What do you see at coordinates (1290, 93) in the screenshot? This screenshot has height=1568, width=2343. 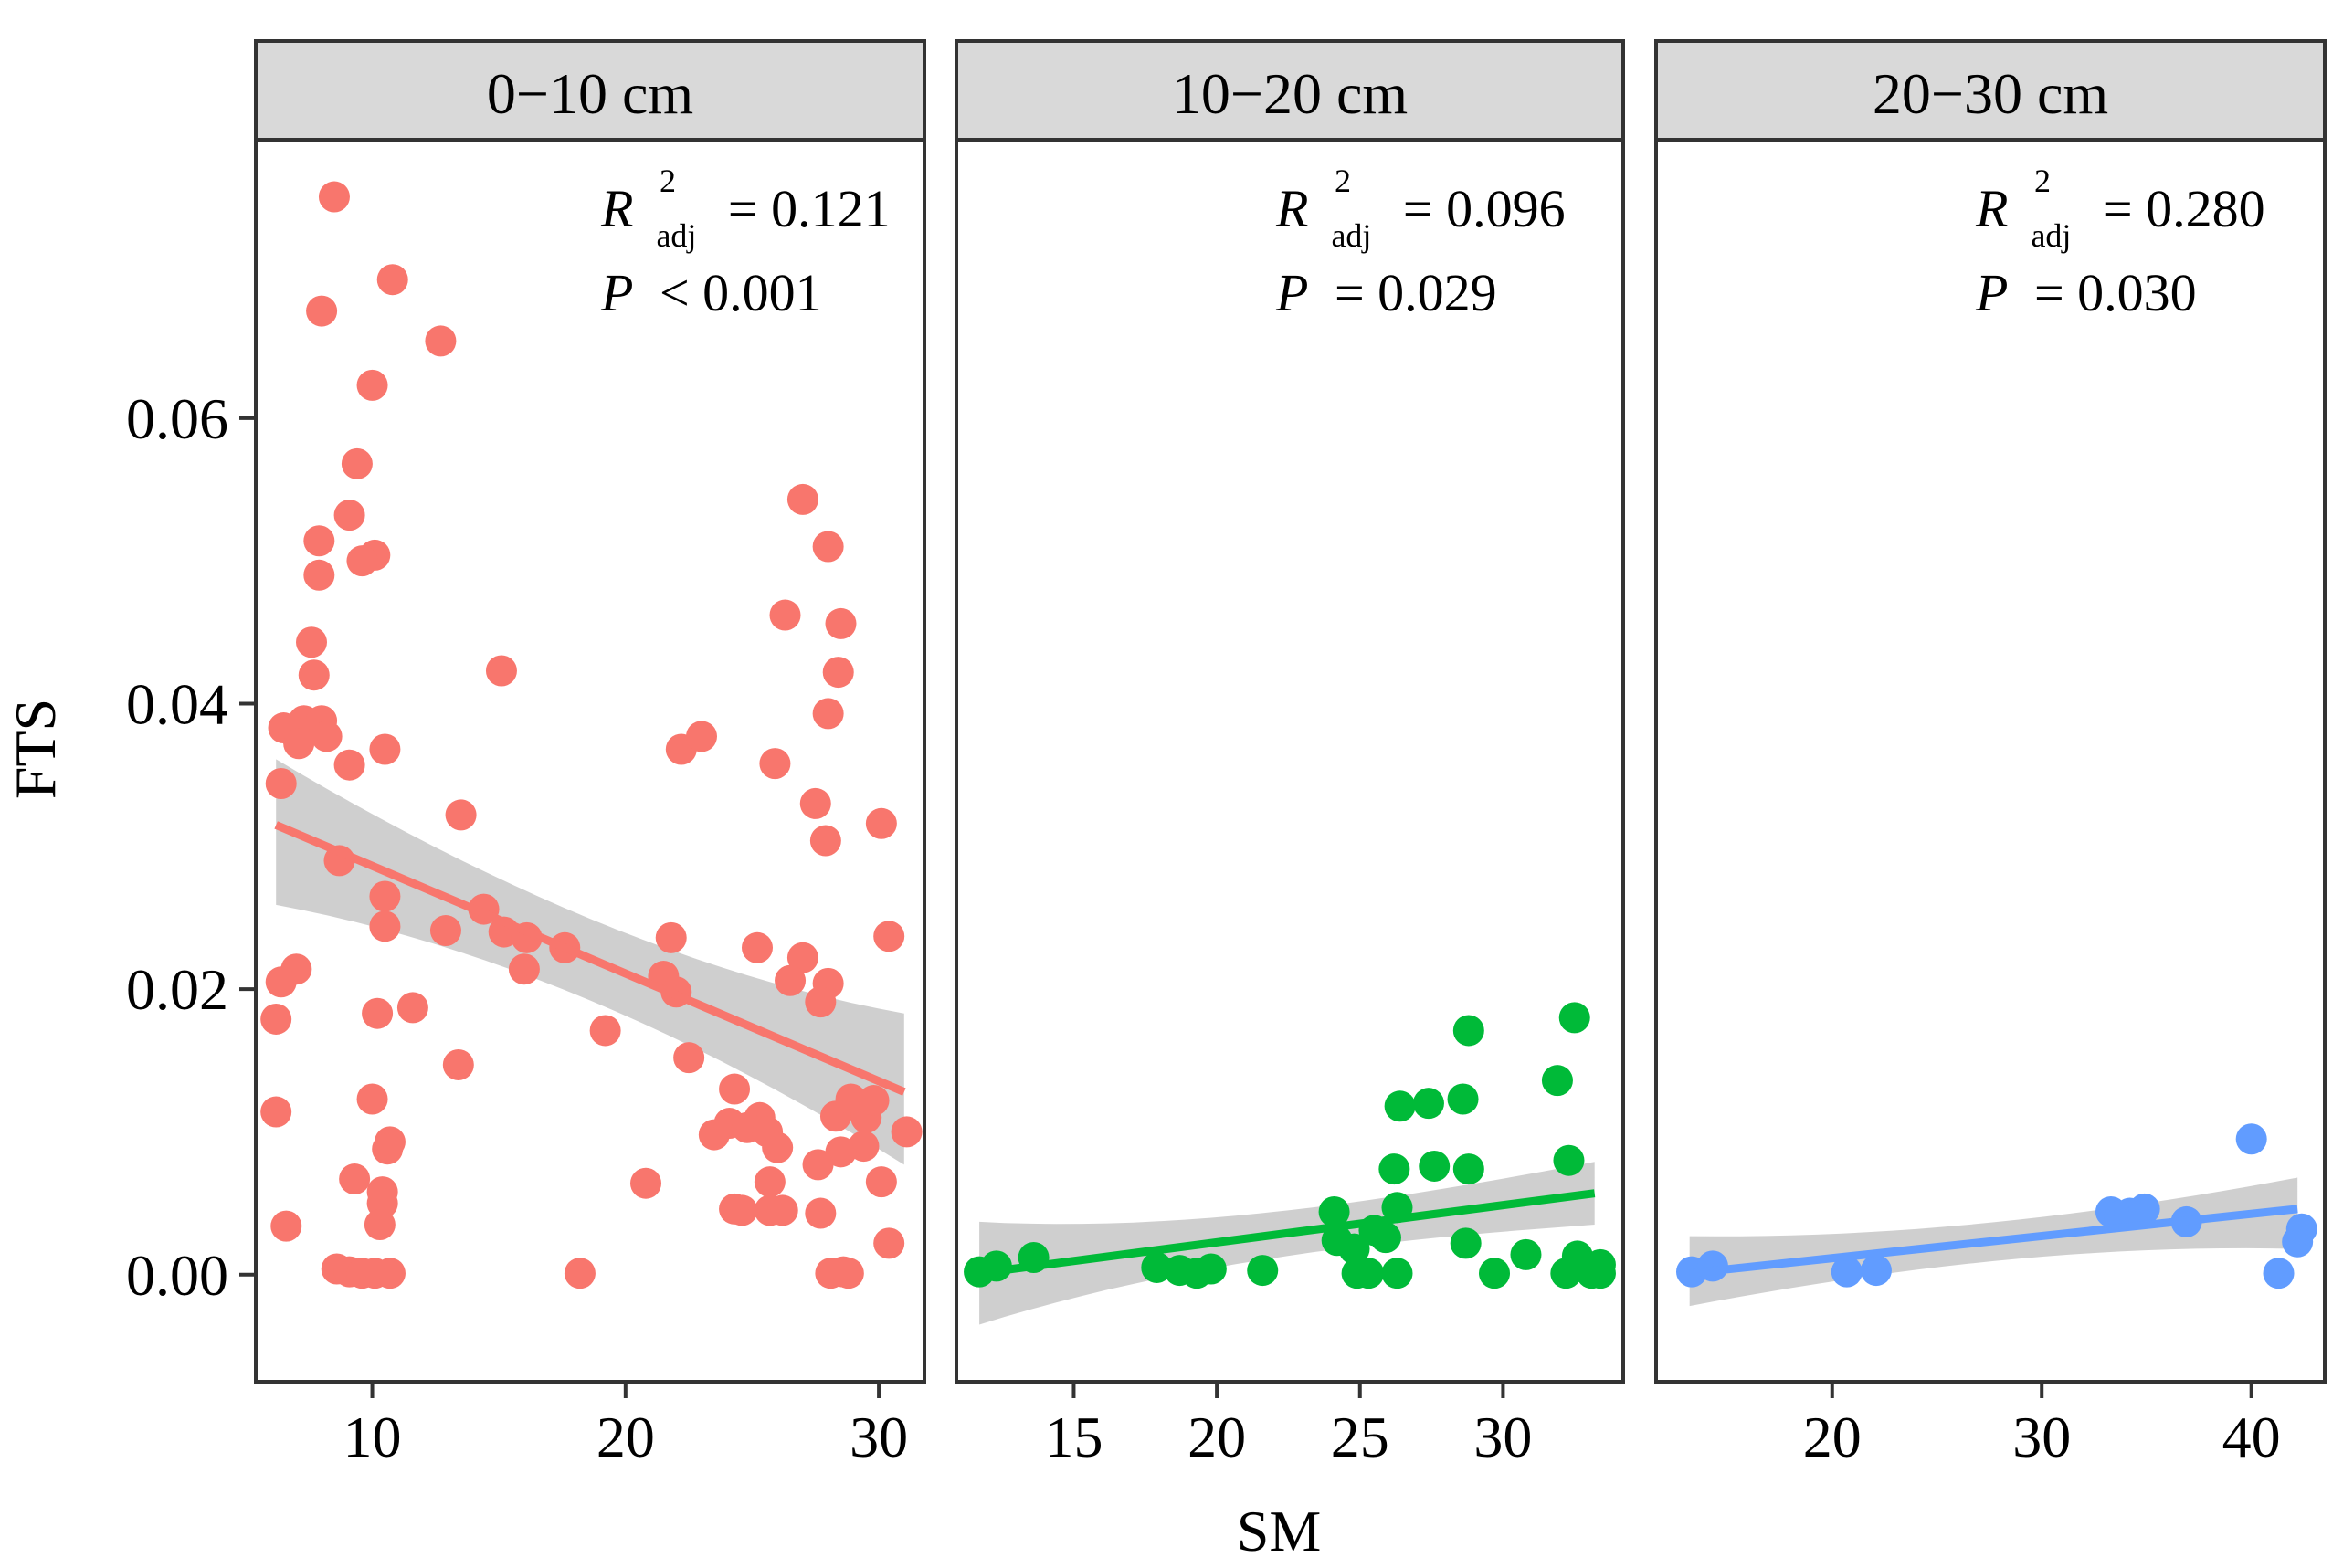 I see `panel-title: 10−20 cm` at bounding box center [1290, 93].